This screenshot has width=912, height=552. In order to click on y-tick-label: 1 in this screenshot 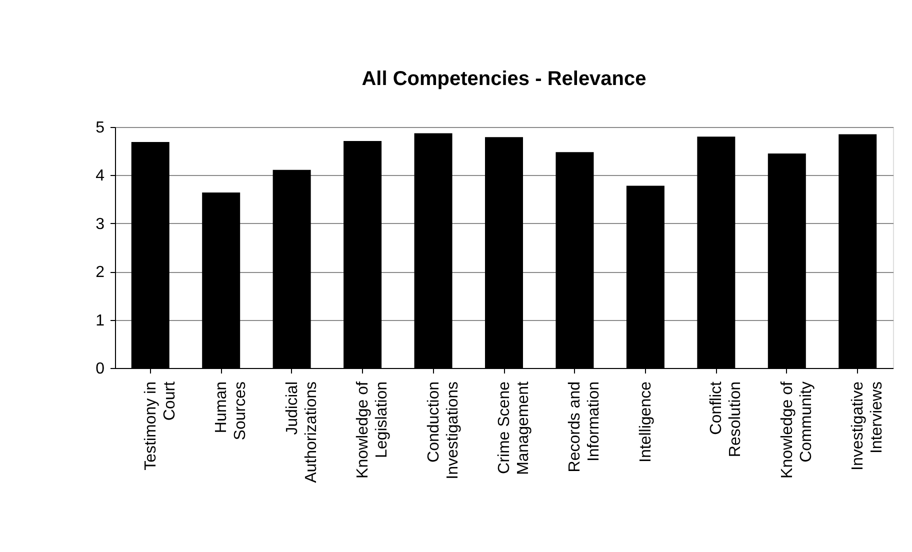, I will do `click(100, 321)`.